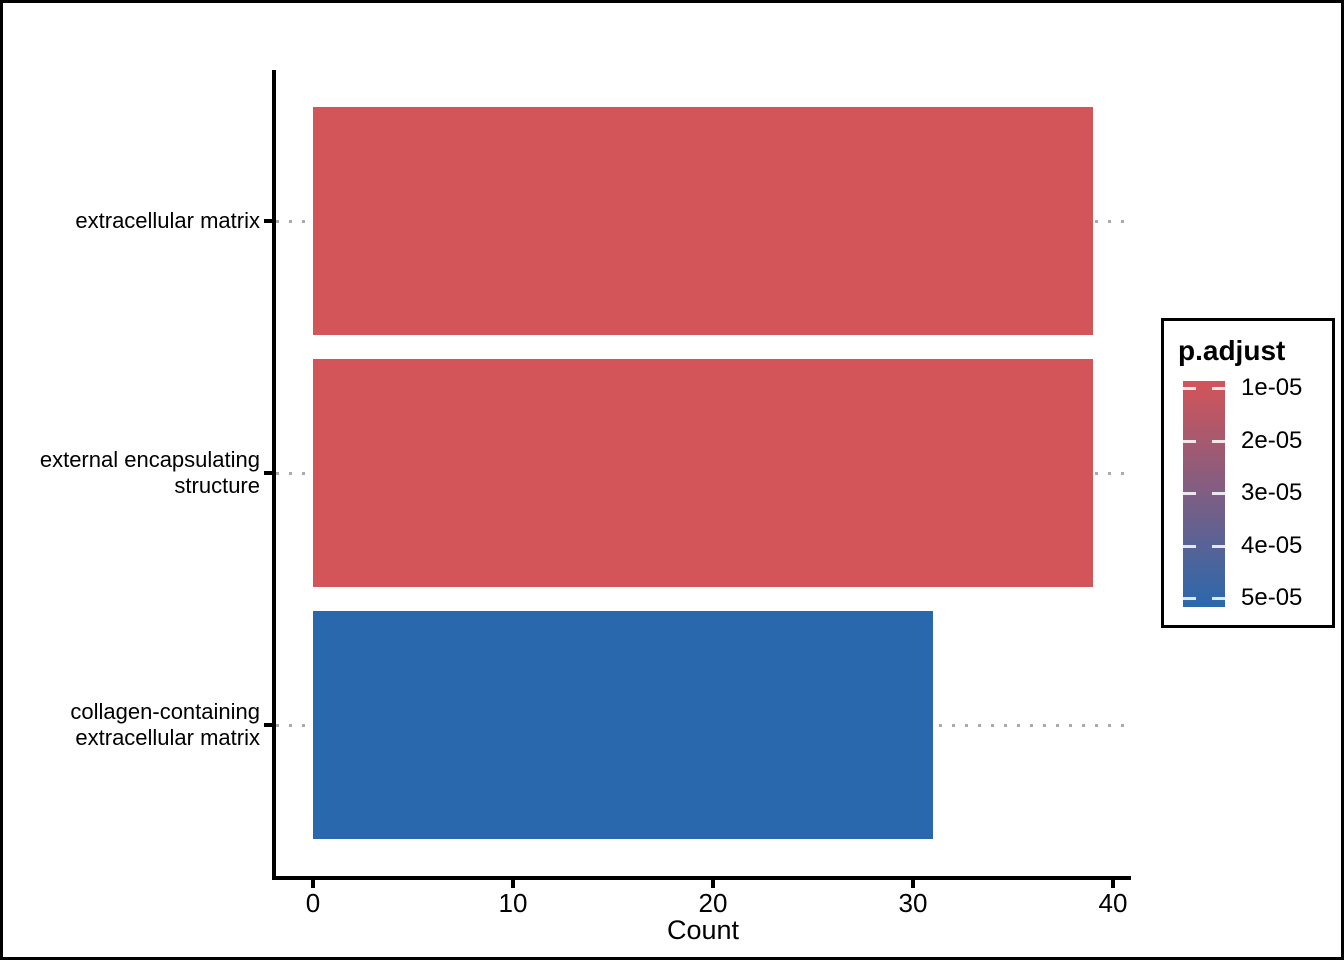 This screenshot has height=960, width=1344. What do you see at coordinates (141, 473) in the screenshot?
I see `y-axis-label-external-encapsulating-structure: external encapsulating structure` at bounding box center [141, 473].